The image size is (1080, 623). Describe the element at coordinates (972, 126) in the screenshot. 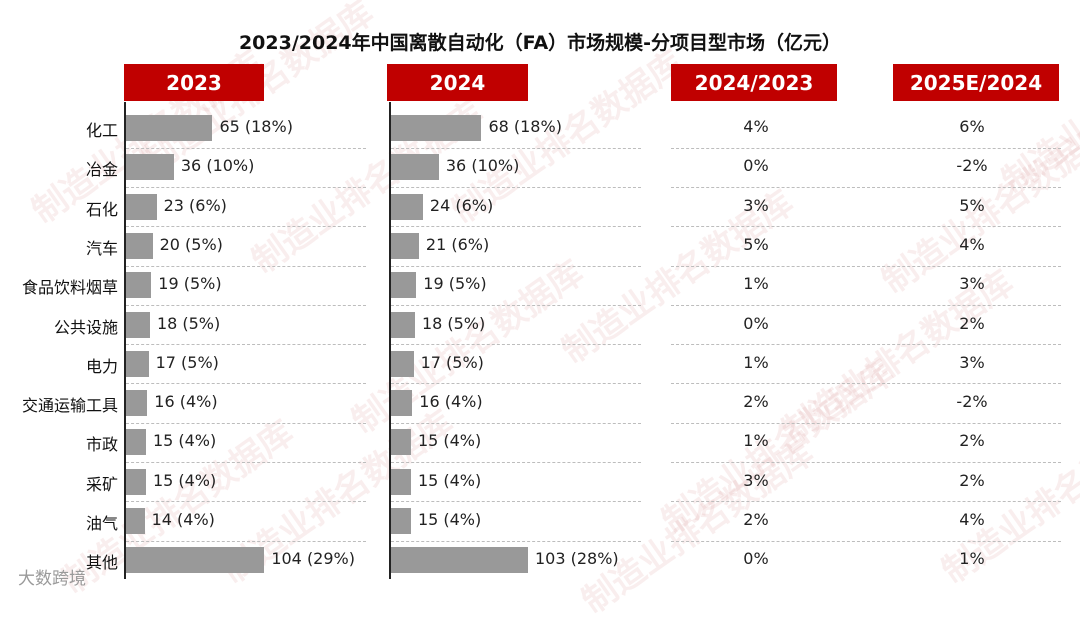

I see `growth-2025e-2024: 6%` at that location.